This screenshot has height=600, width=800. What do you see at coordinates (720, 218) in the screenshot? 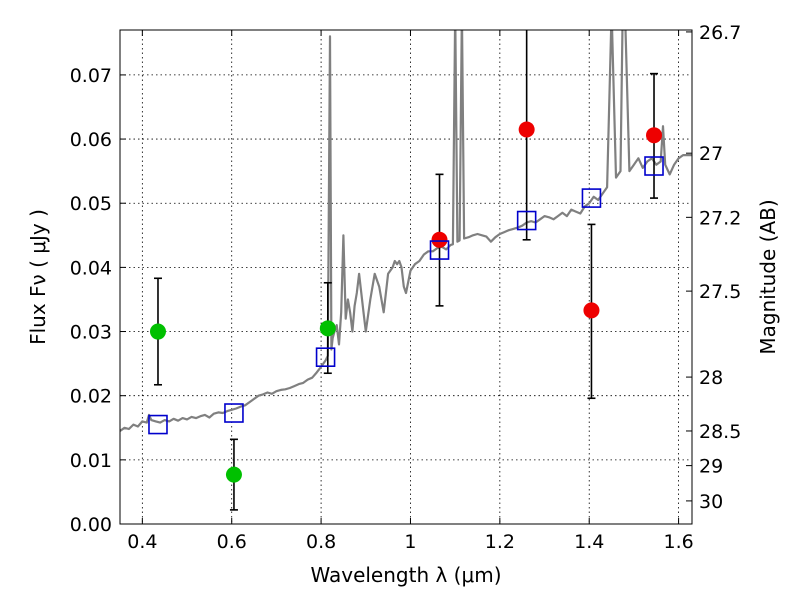
I see `y2-tick-label: 27.2` at bounding box center [720, 218].